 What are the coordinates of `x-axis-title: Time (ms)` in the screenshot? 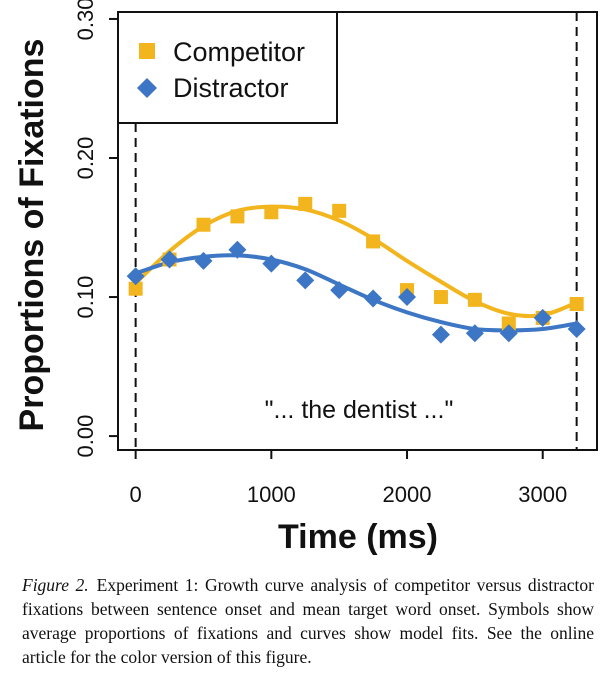 It's located at (358, 537).